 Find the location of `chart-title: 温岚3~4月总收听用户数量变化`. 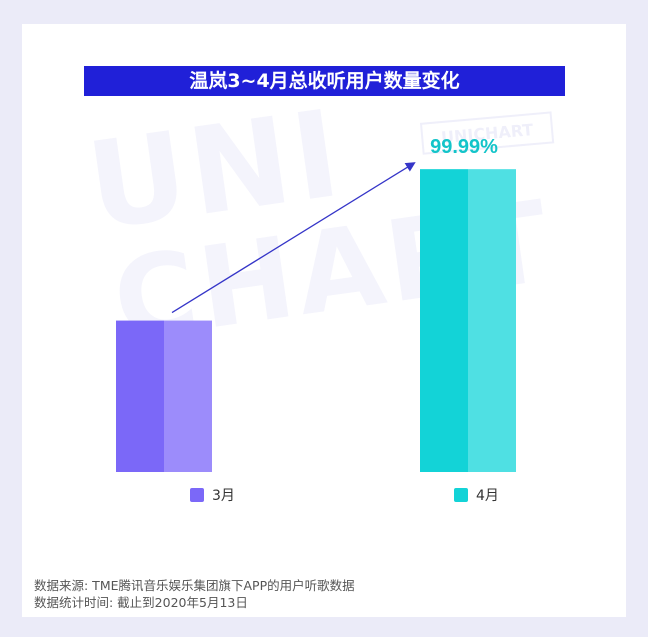

chart-title: 温岚3~4月总收听用户数量变化 is located at coordinates (324, 81).